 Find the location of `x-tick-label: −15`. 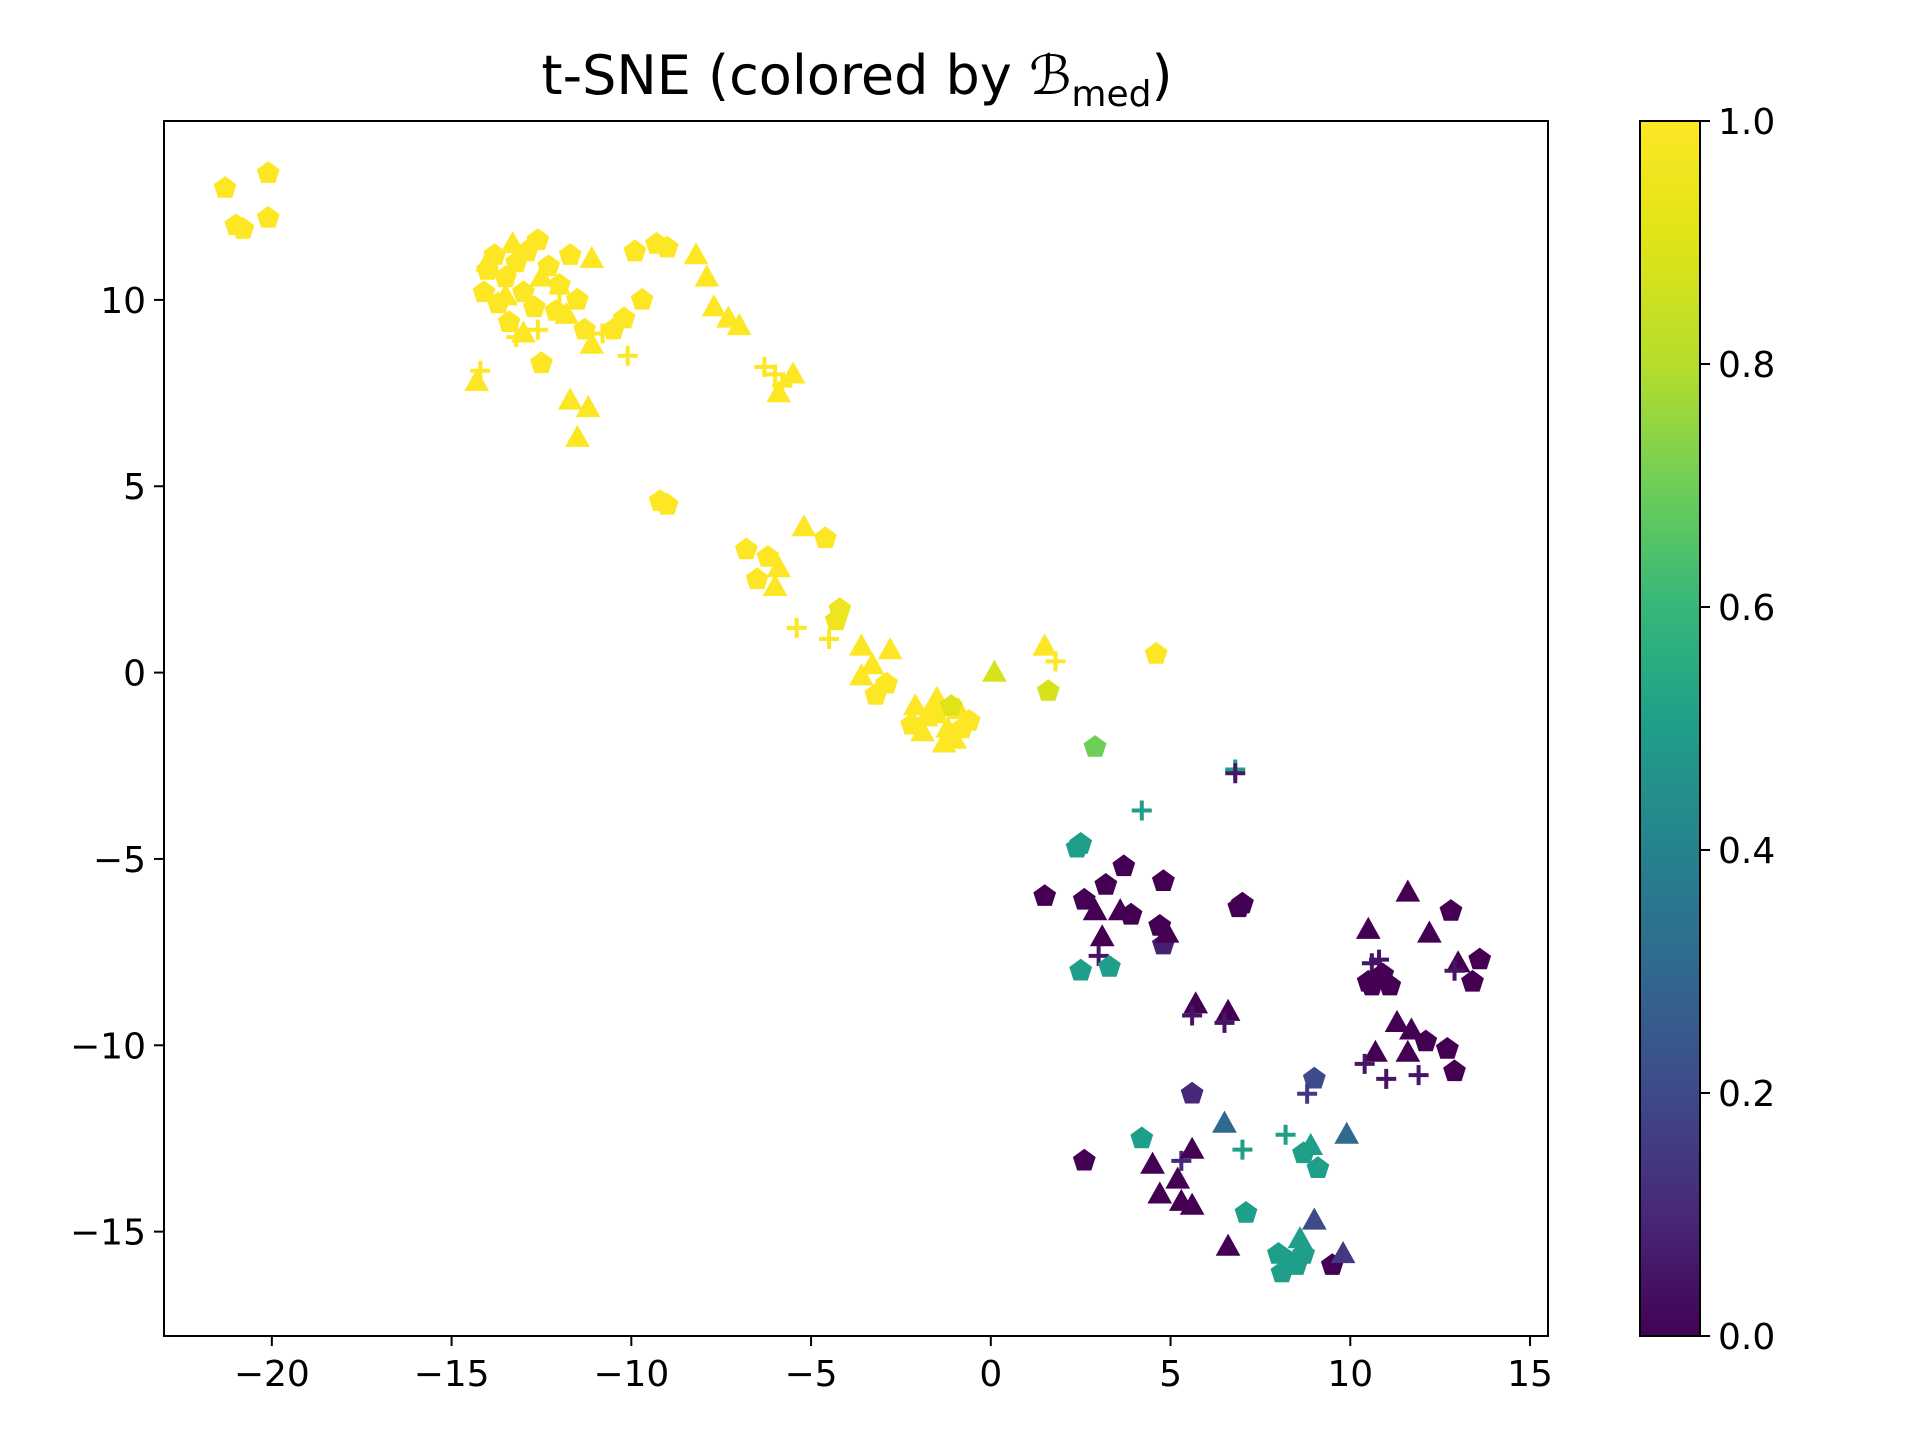

x-tick-label: −15 is located at coordinates (452, 1374).